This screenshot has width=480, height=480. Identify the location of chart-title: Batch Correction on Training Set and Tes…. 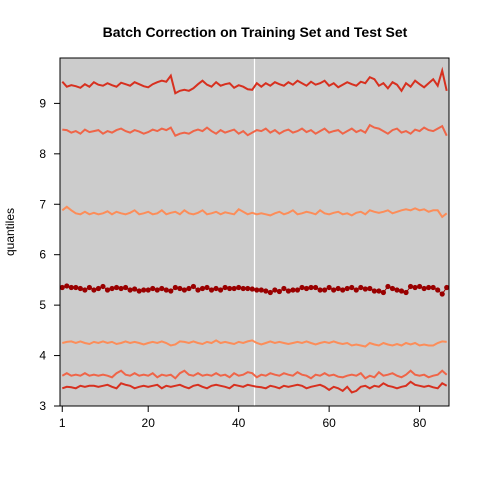
(255, 32).